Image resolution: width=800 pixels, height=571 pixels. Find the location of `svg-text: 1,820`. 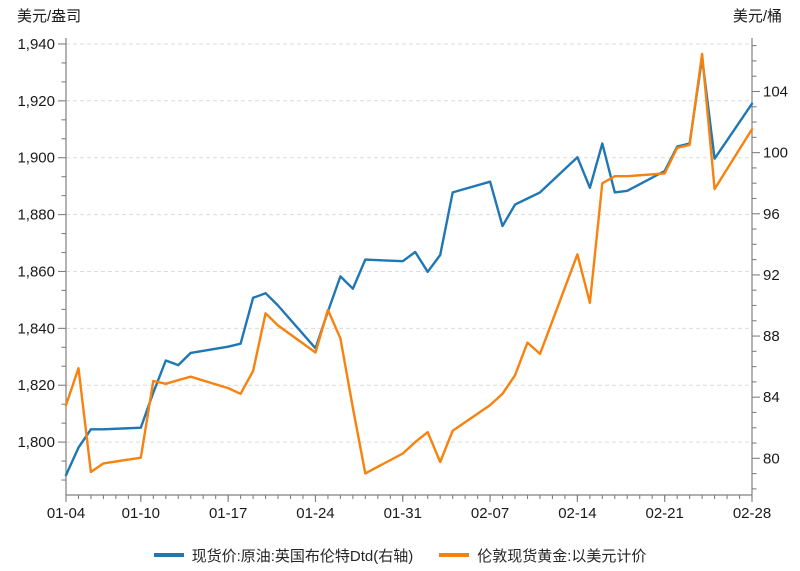

svg-text: 1,820 is located at coordinates (36, 385).